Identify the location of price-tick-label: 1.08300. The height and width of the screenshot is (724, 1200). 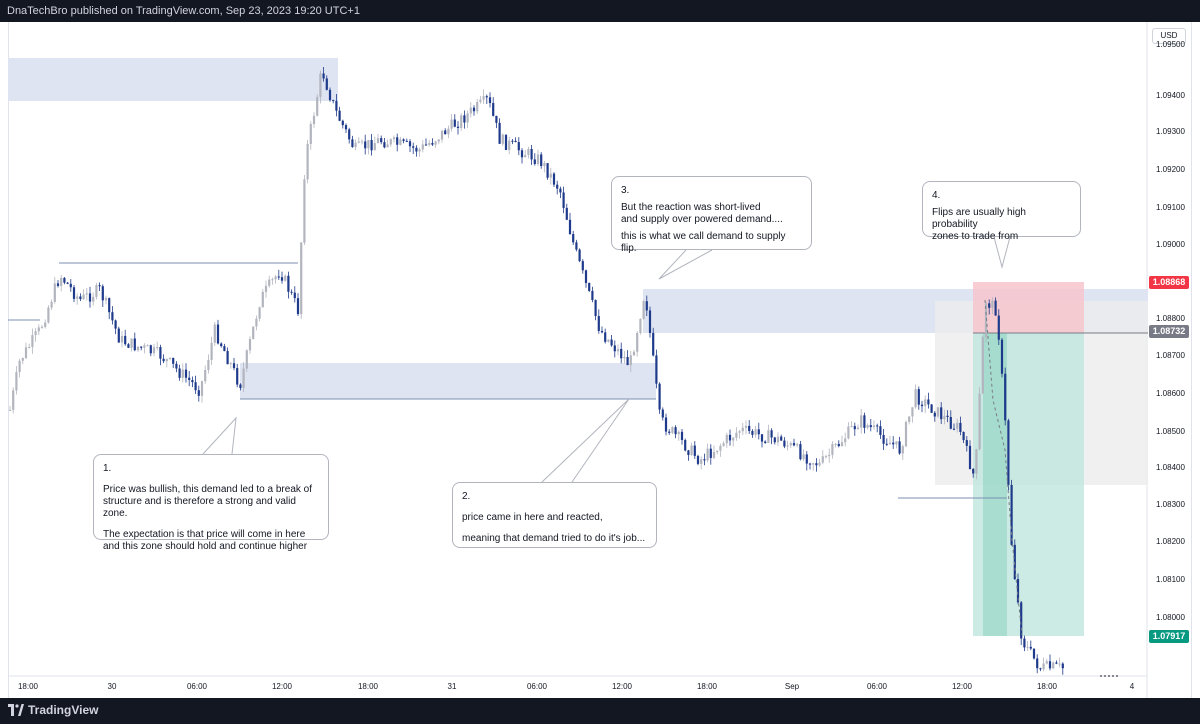
(1170, 504).